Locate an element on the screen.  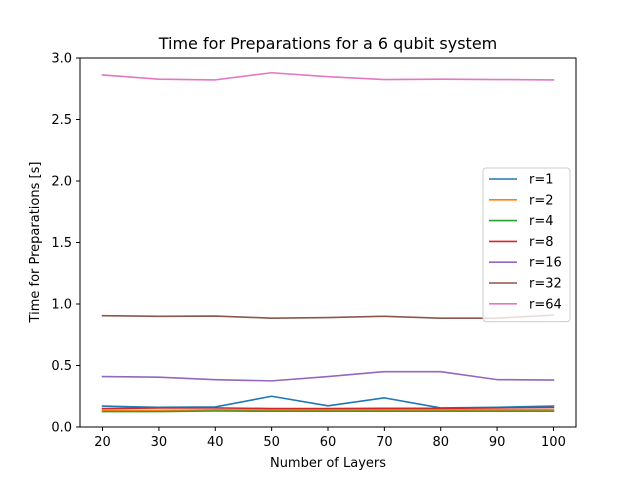
x-axis-ticks: 20 30 40 50 60 70 80 90 100 is located at coordinates (330, 438).